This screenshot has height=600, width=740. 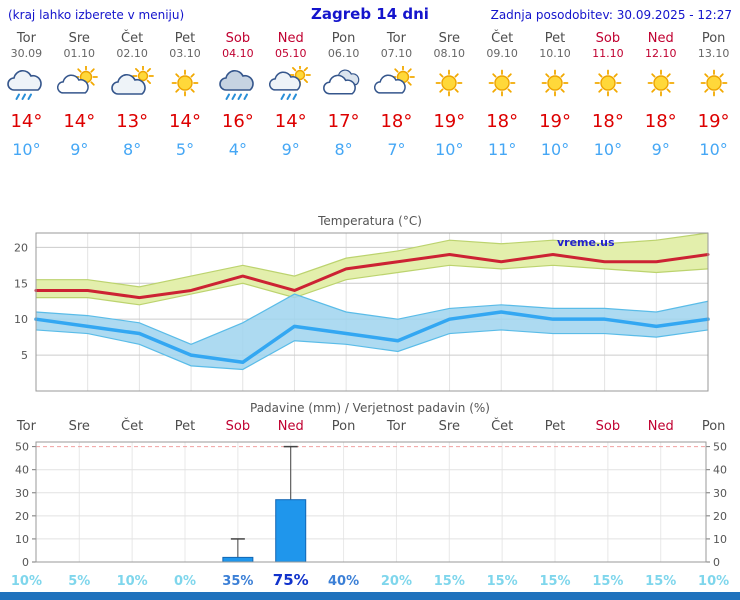 I want to click on min-temperature-line, so click(x=372, y=337).